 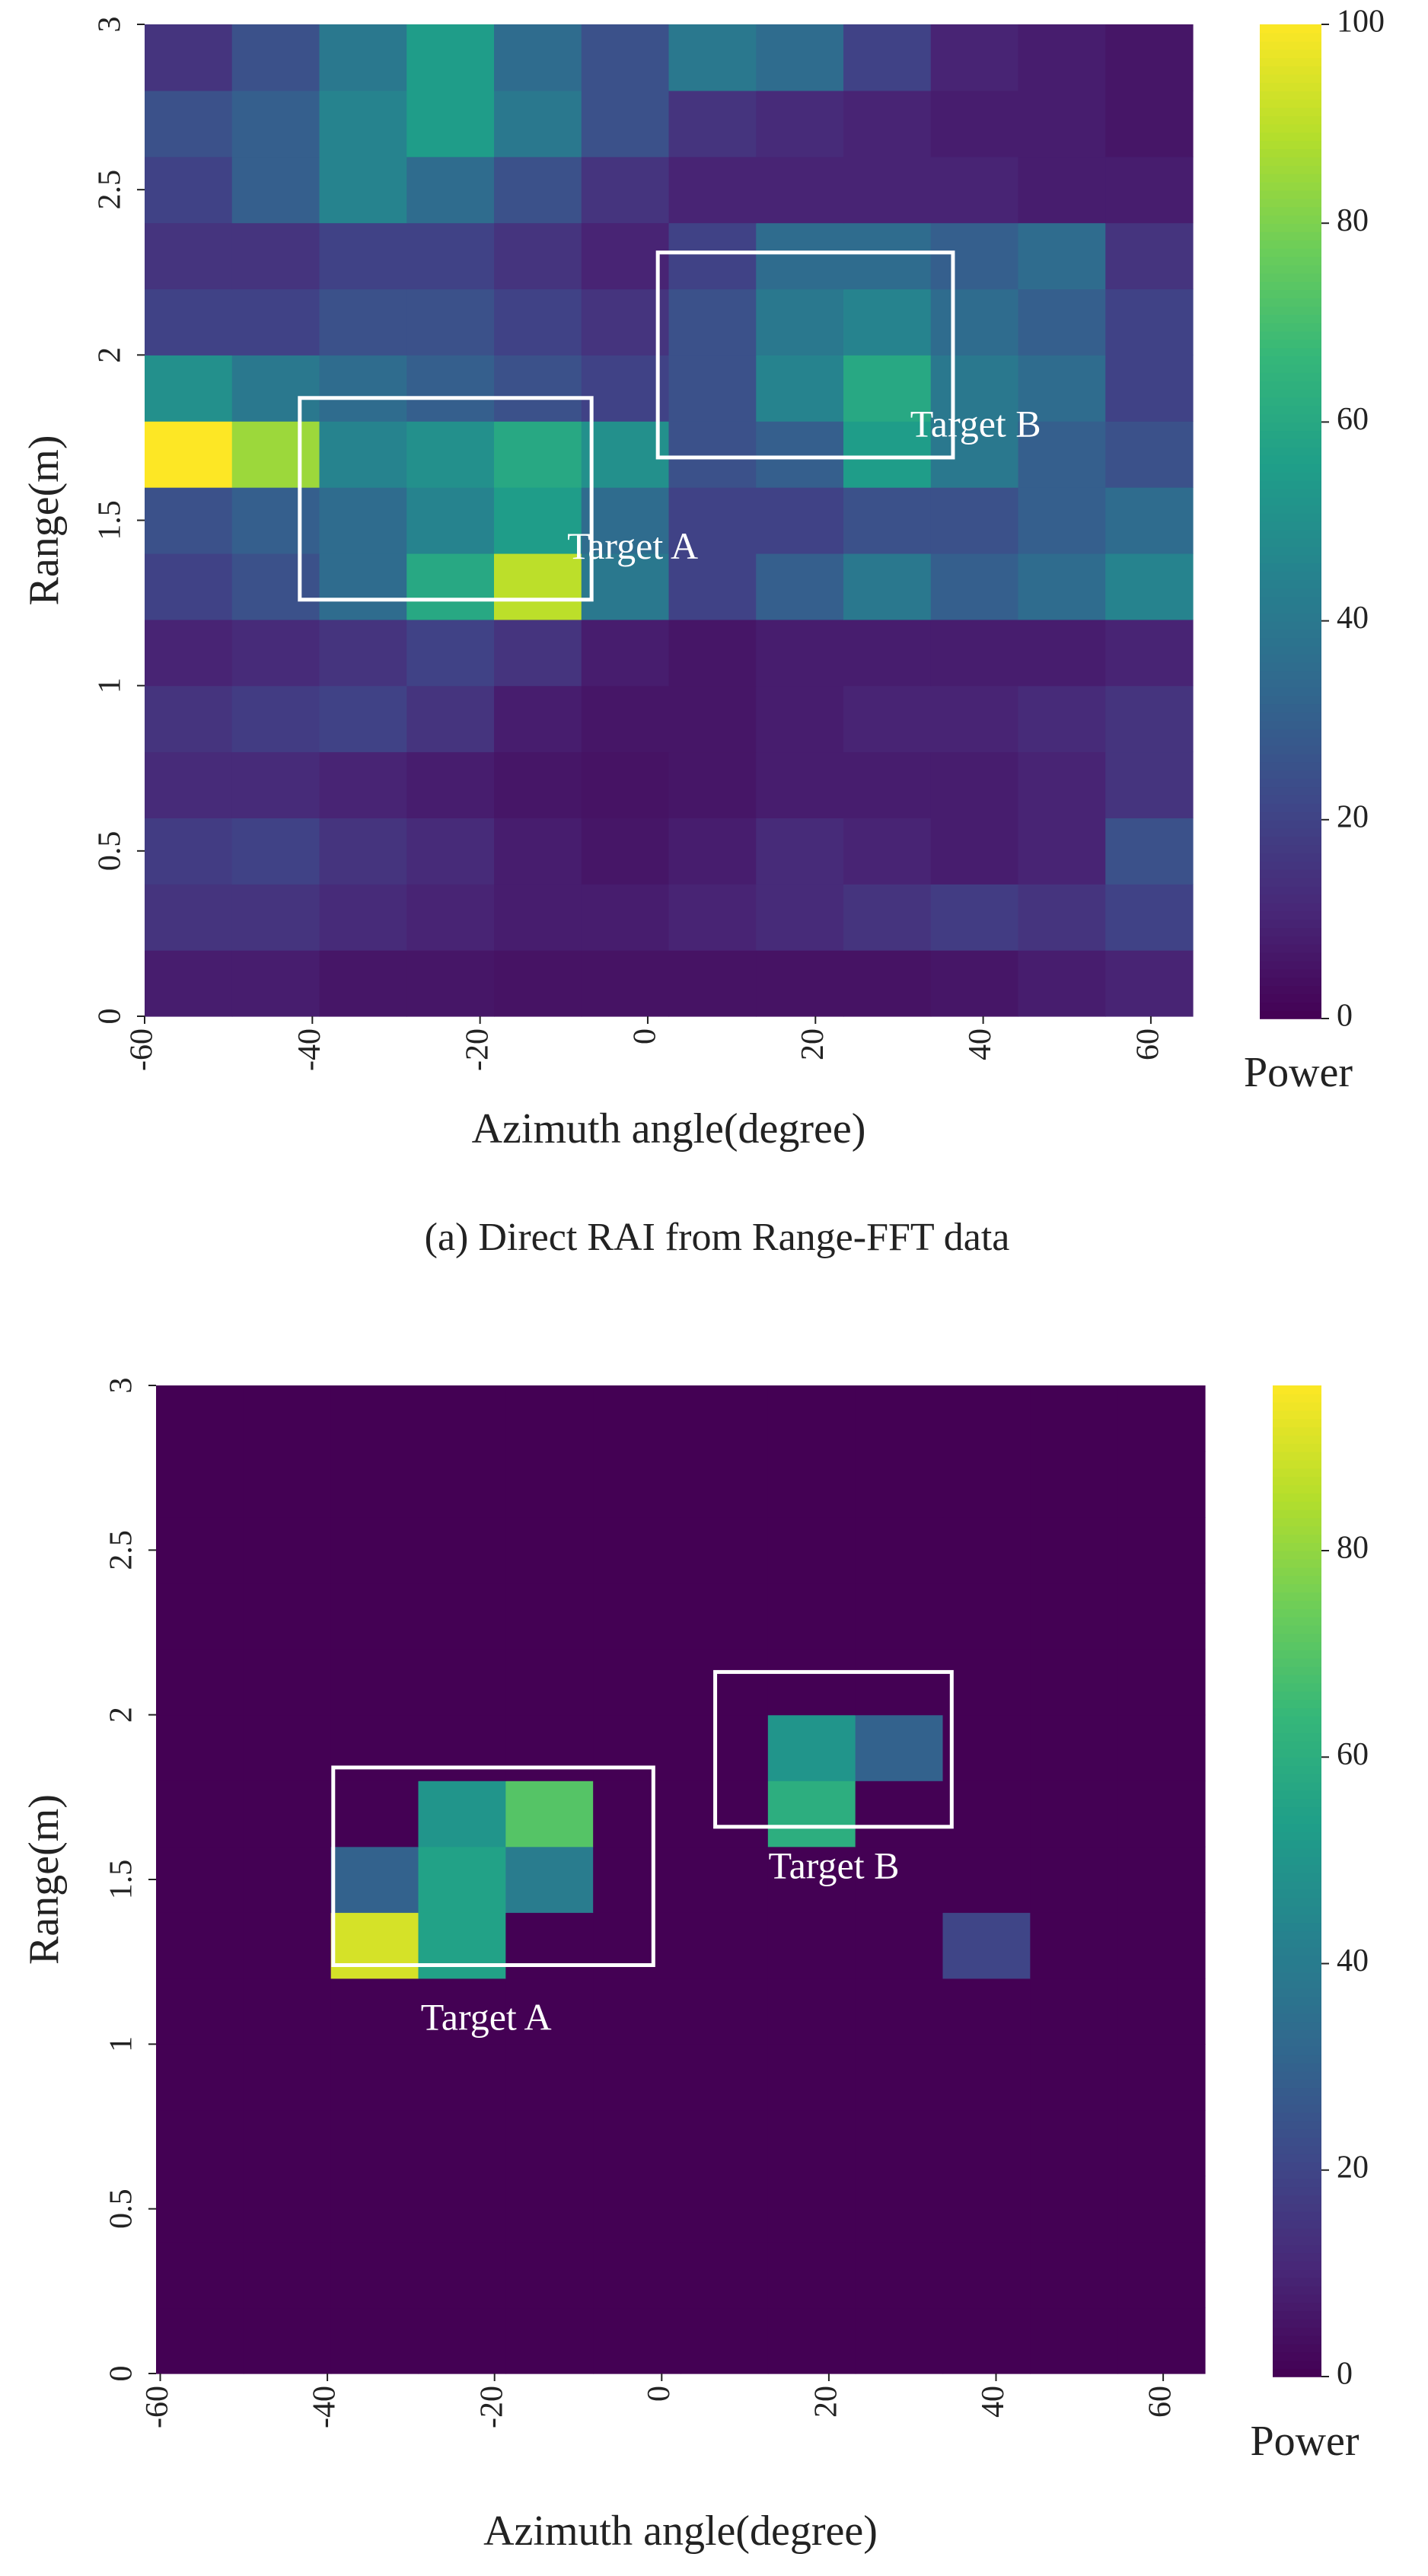 What do you see at coordinates (110, 851) in the screenshot?
I see `y-tick-label: 0.5` at bounding box center [110, 851].